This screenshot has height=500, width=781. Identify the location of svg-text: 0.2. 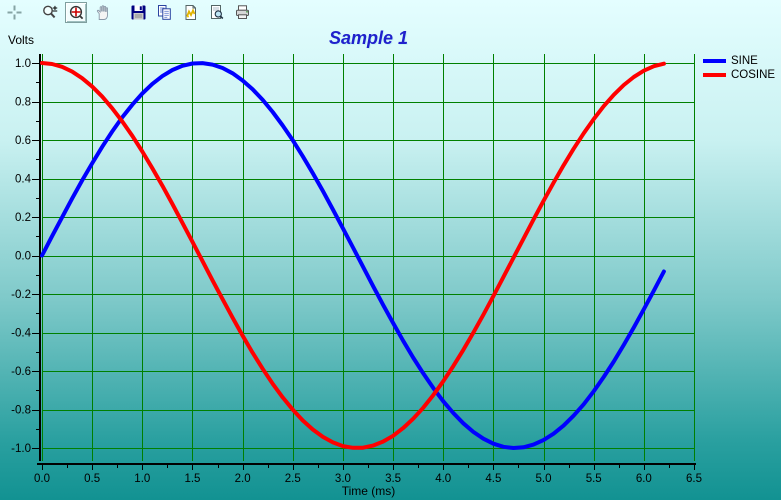
(23, 218).